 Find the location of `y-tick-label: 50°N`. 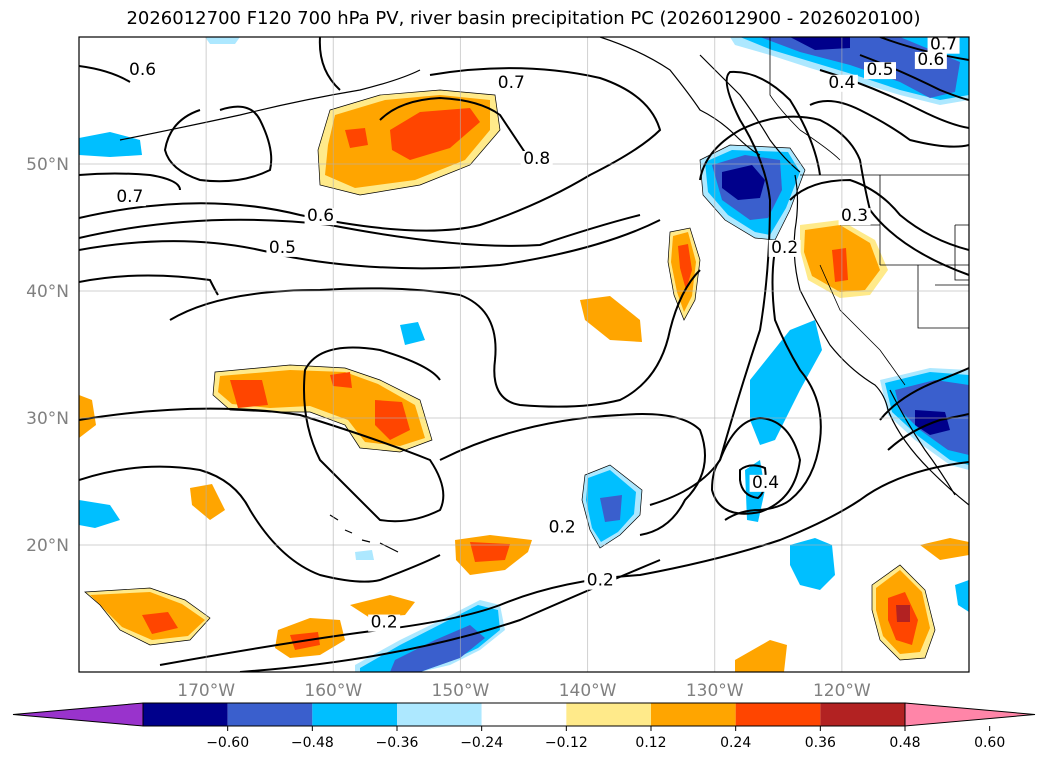

y-tick-label: 50°N is located at coordinates (47, 165).